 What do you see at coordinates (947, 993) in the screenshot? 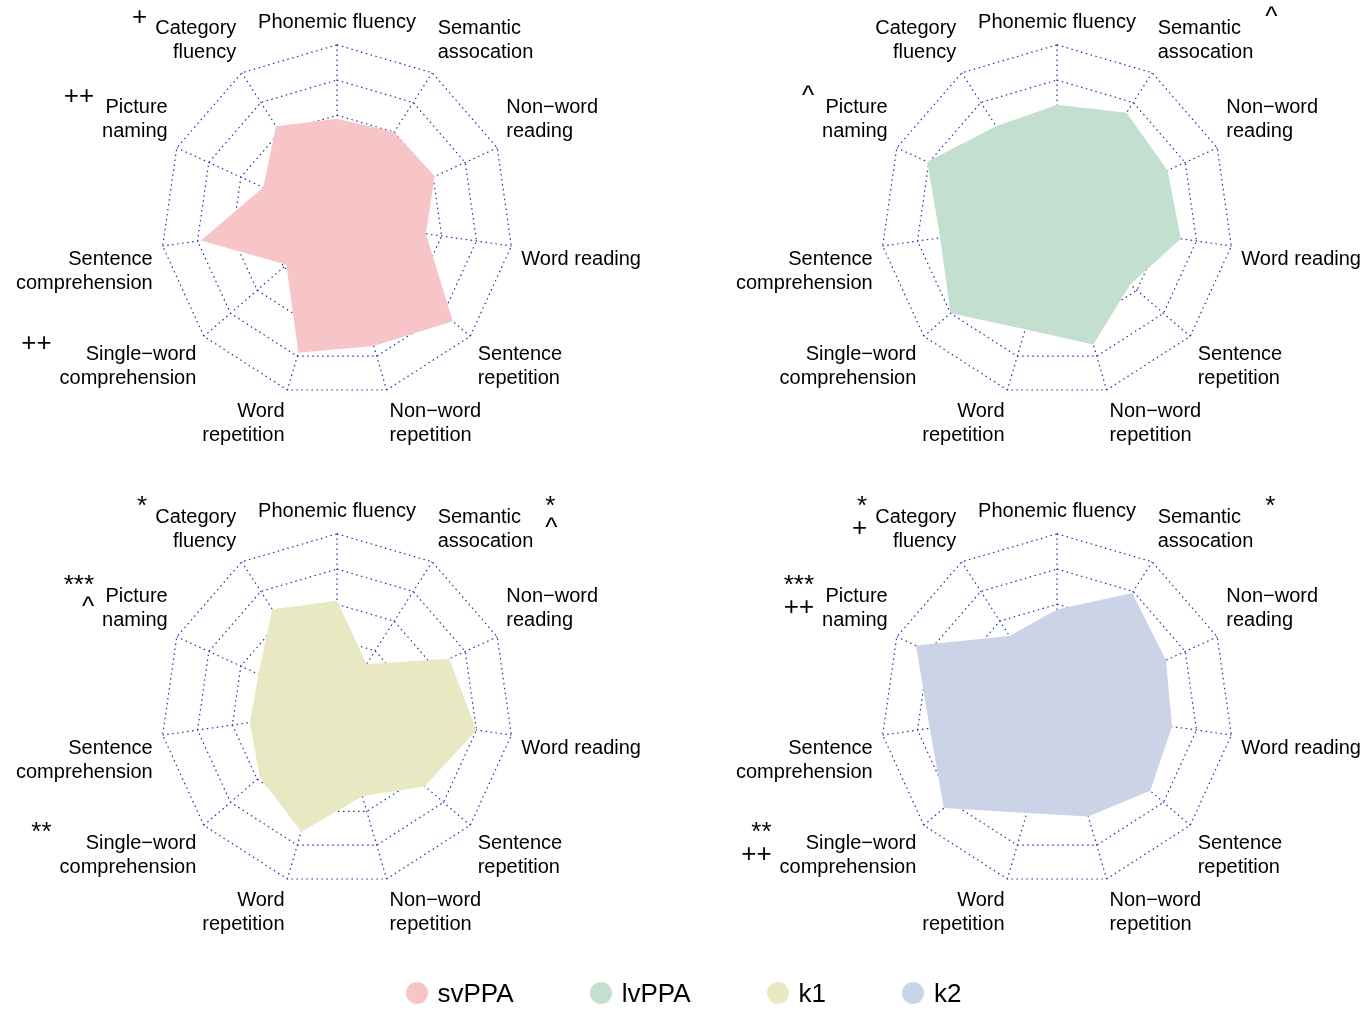
I see `legend-label: k2` at bounding box center [947, 993].